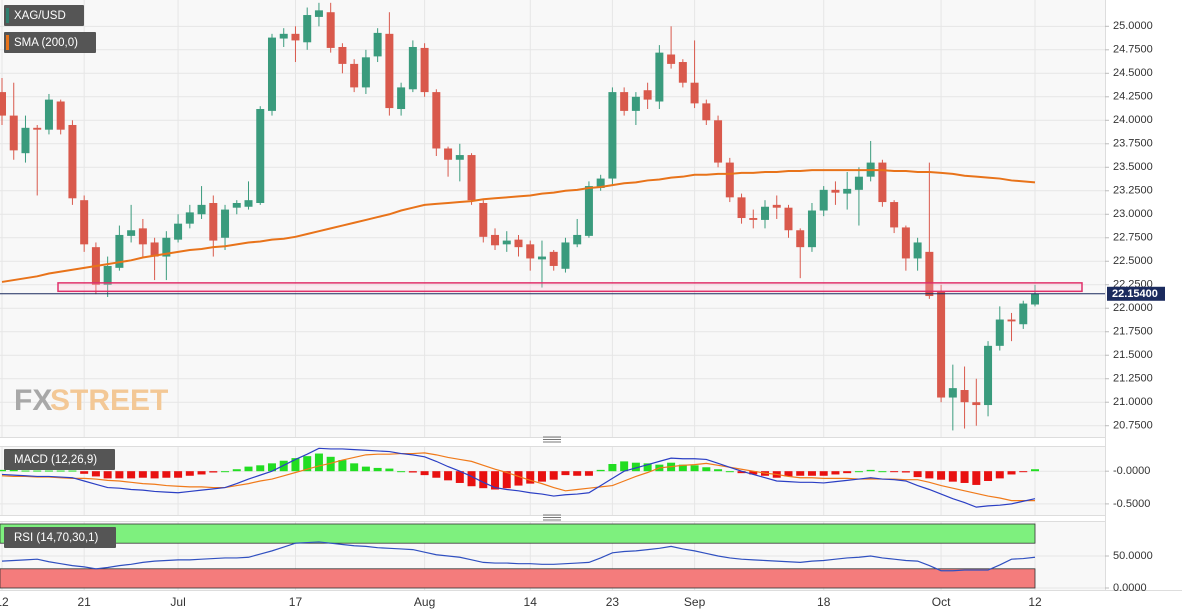  Describe the element at coordinates (177, 602) in the screenshot. I see `x-tick-label: Jul` at that location.